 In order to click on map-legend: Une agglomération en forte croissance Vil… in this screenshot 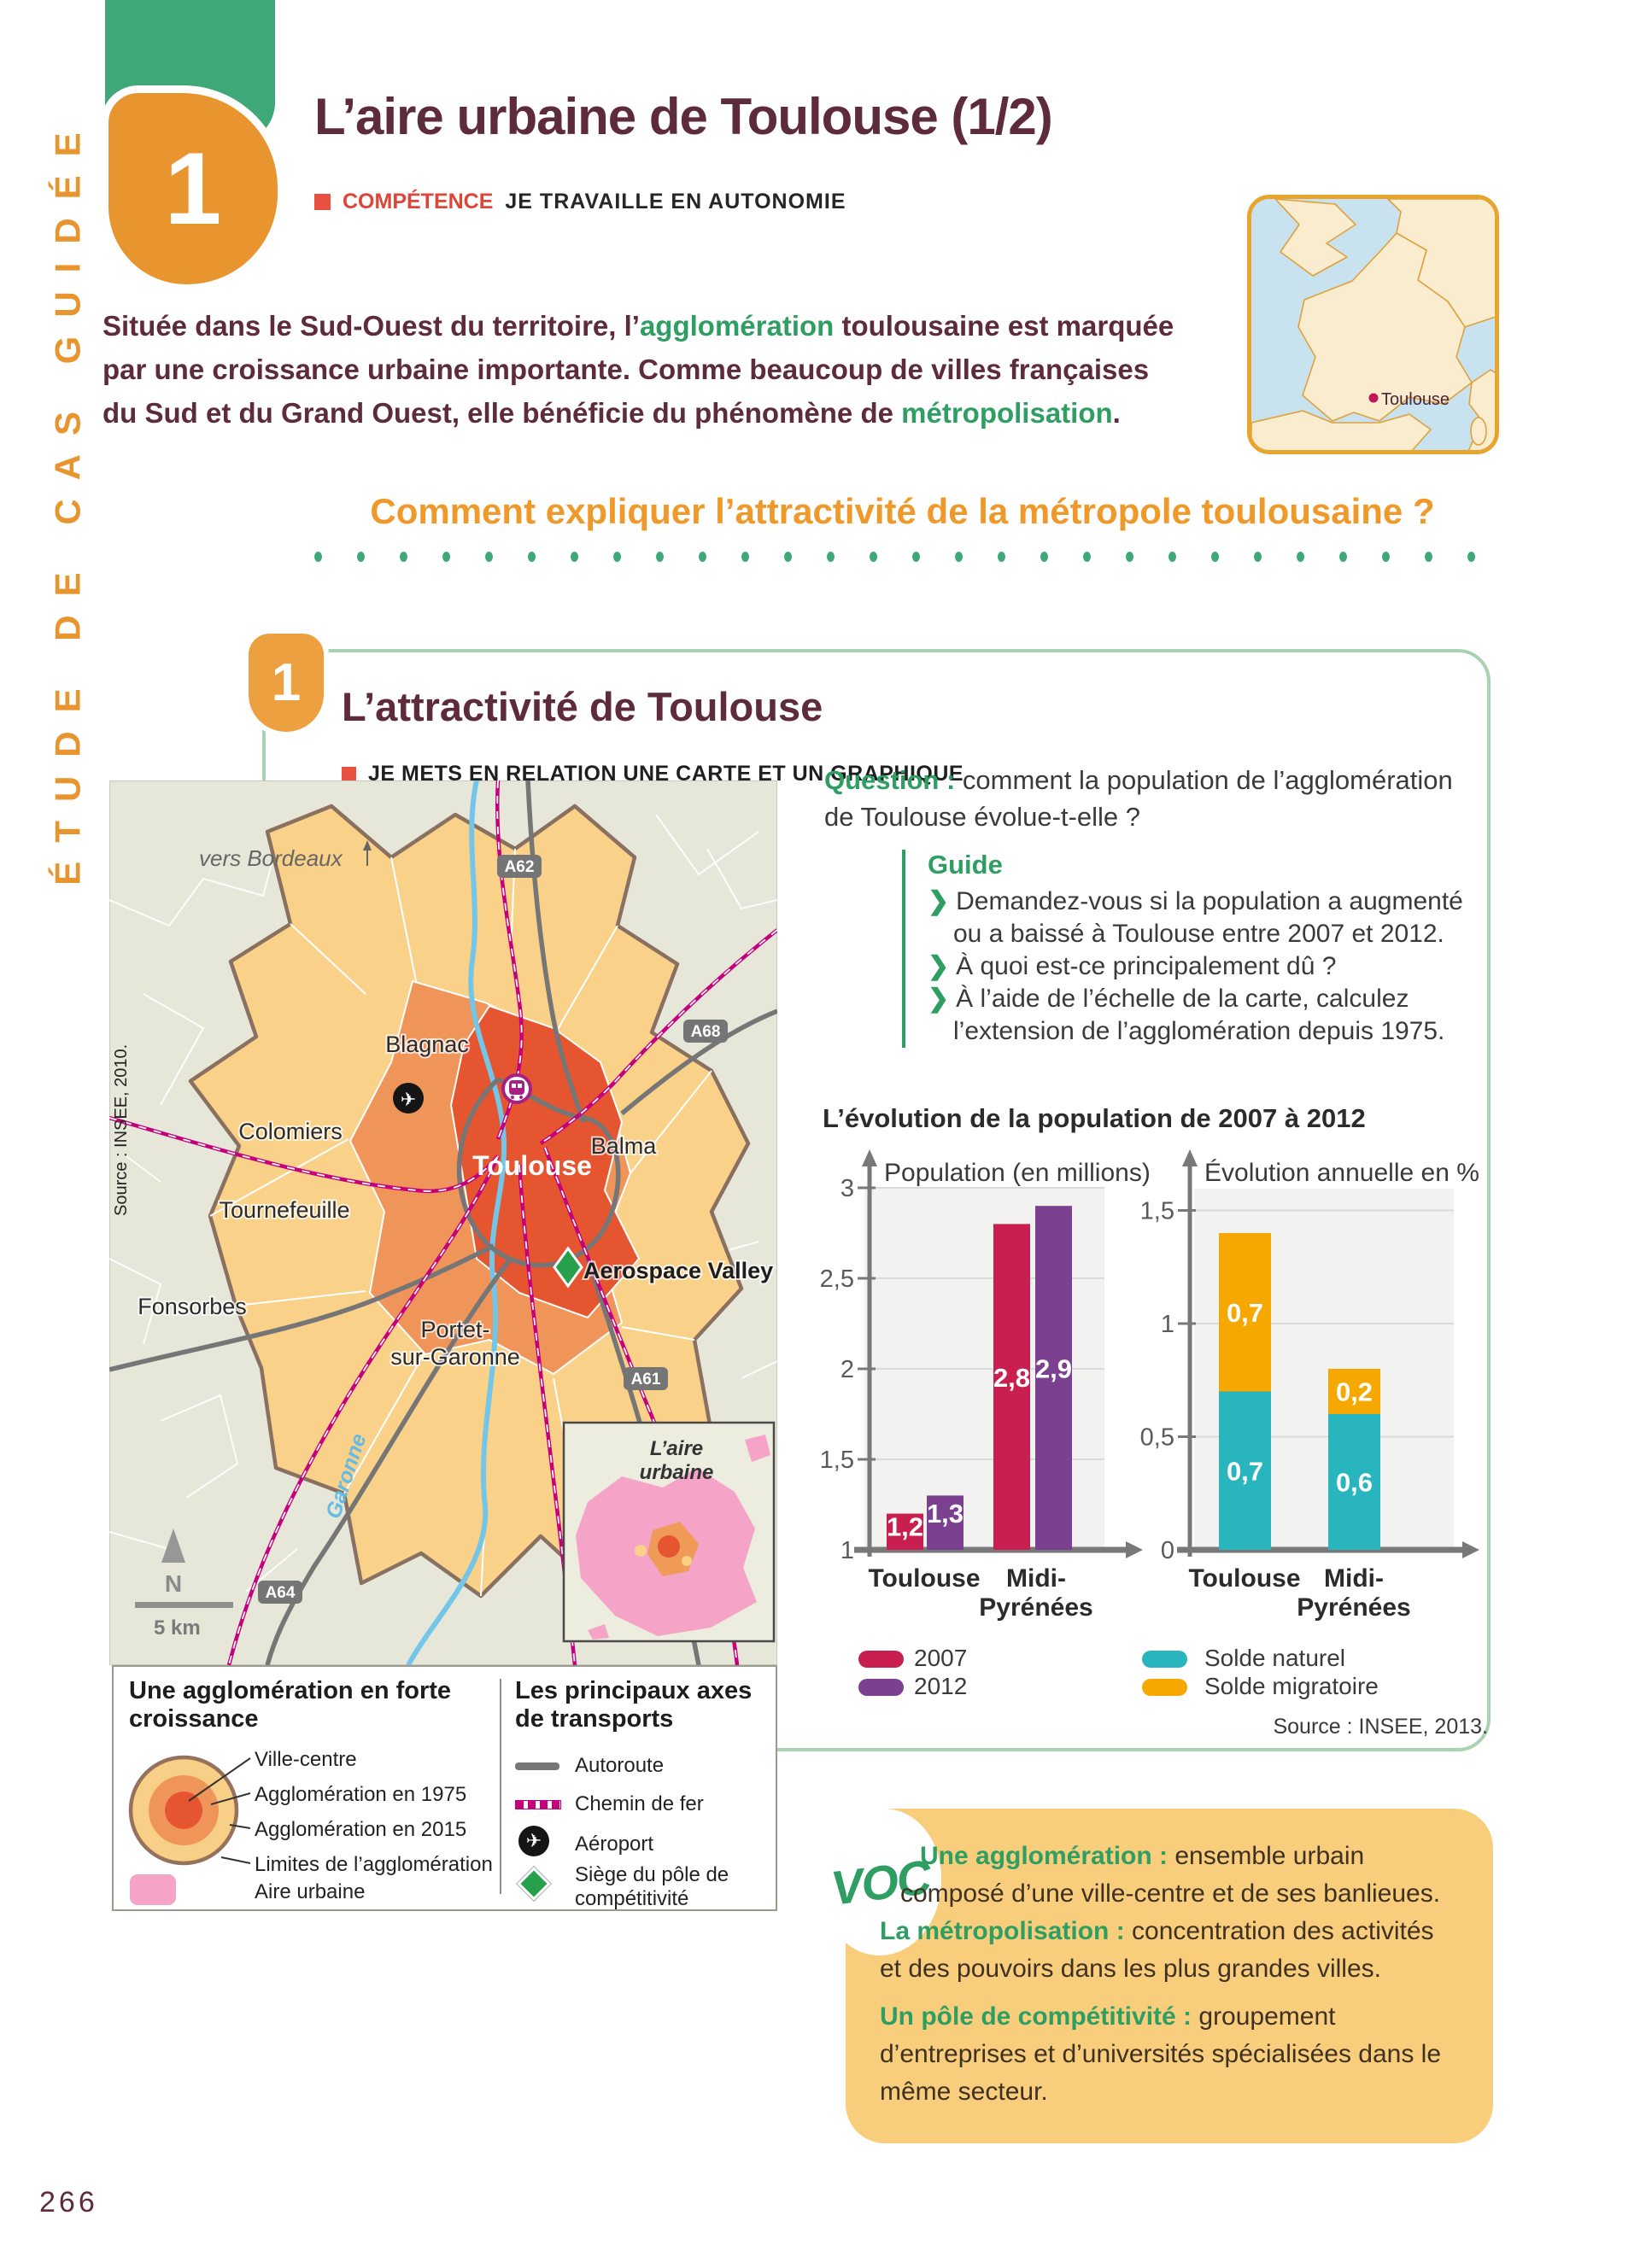, I will do `click(444, 1788)`.